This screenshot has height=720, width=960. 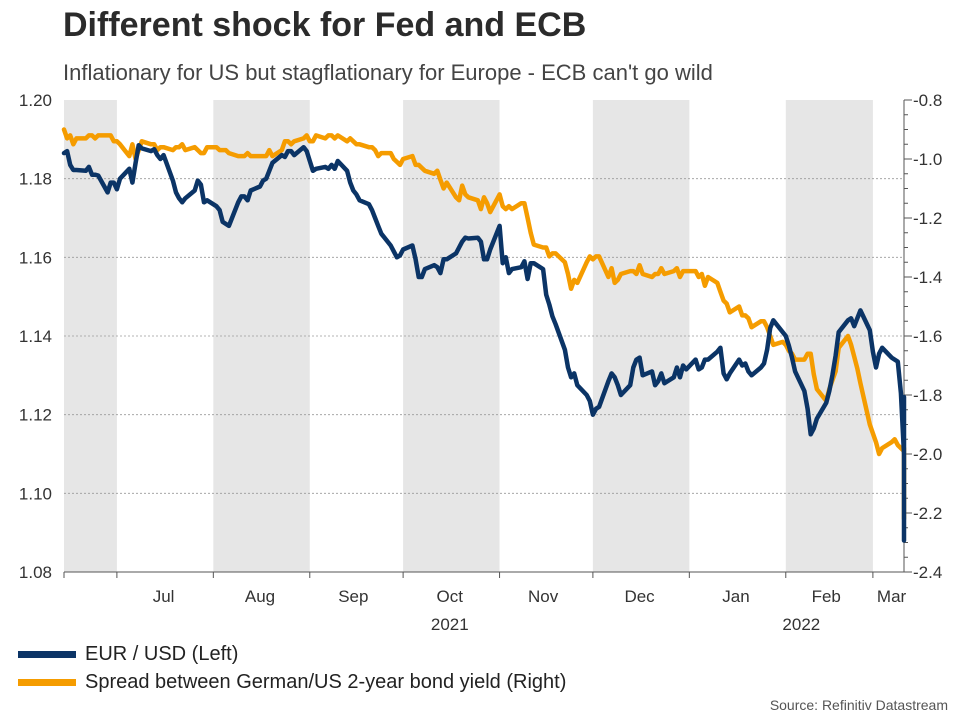 What do you see at coordinates (292, 654) in the screenshot?
I see `legend-item-eurusd: EUR / USD (Left)` at bounding box center [292, 654].